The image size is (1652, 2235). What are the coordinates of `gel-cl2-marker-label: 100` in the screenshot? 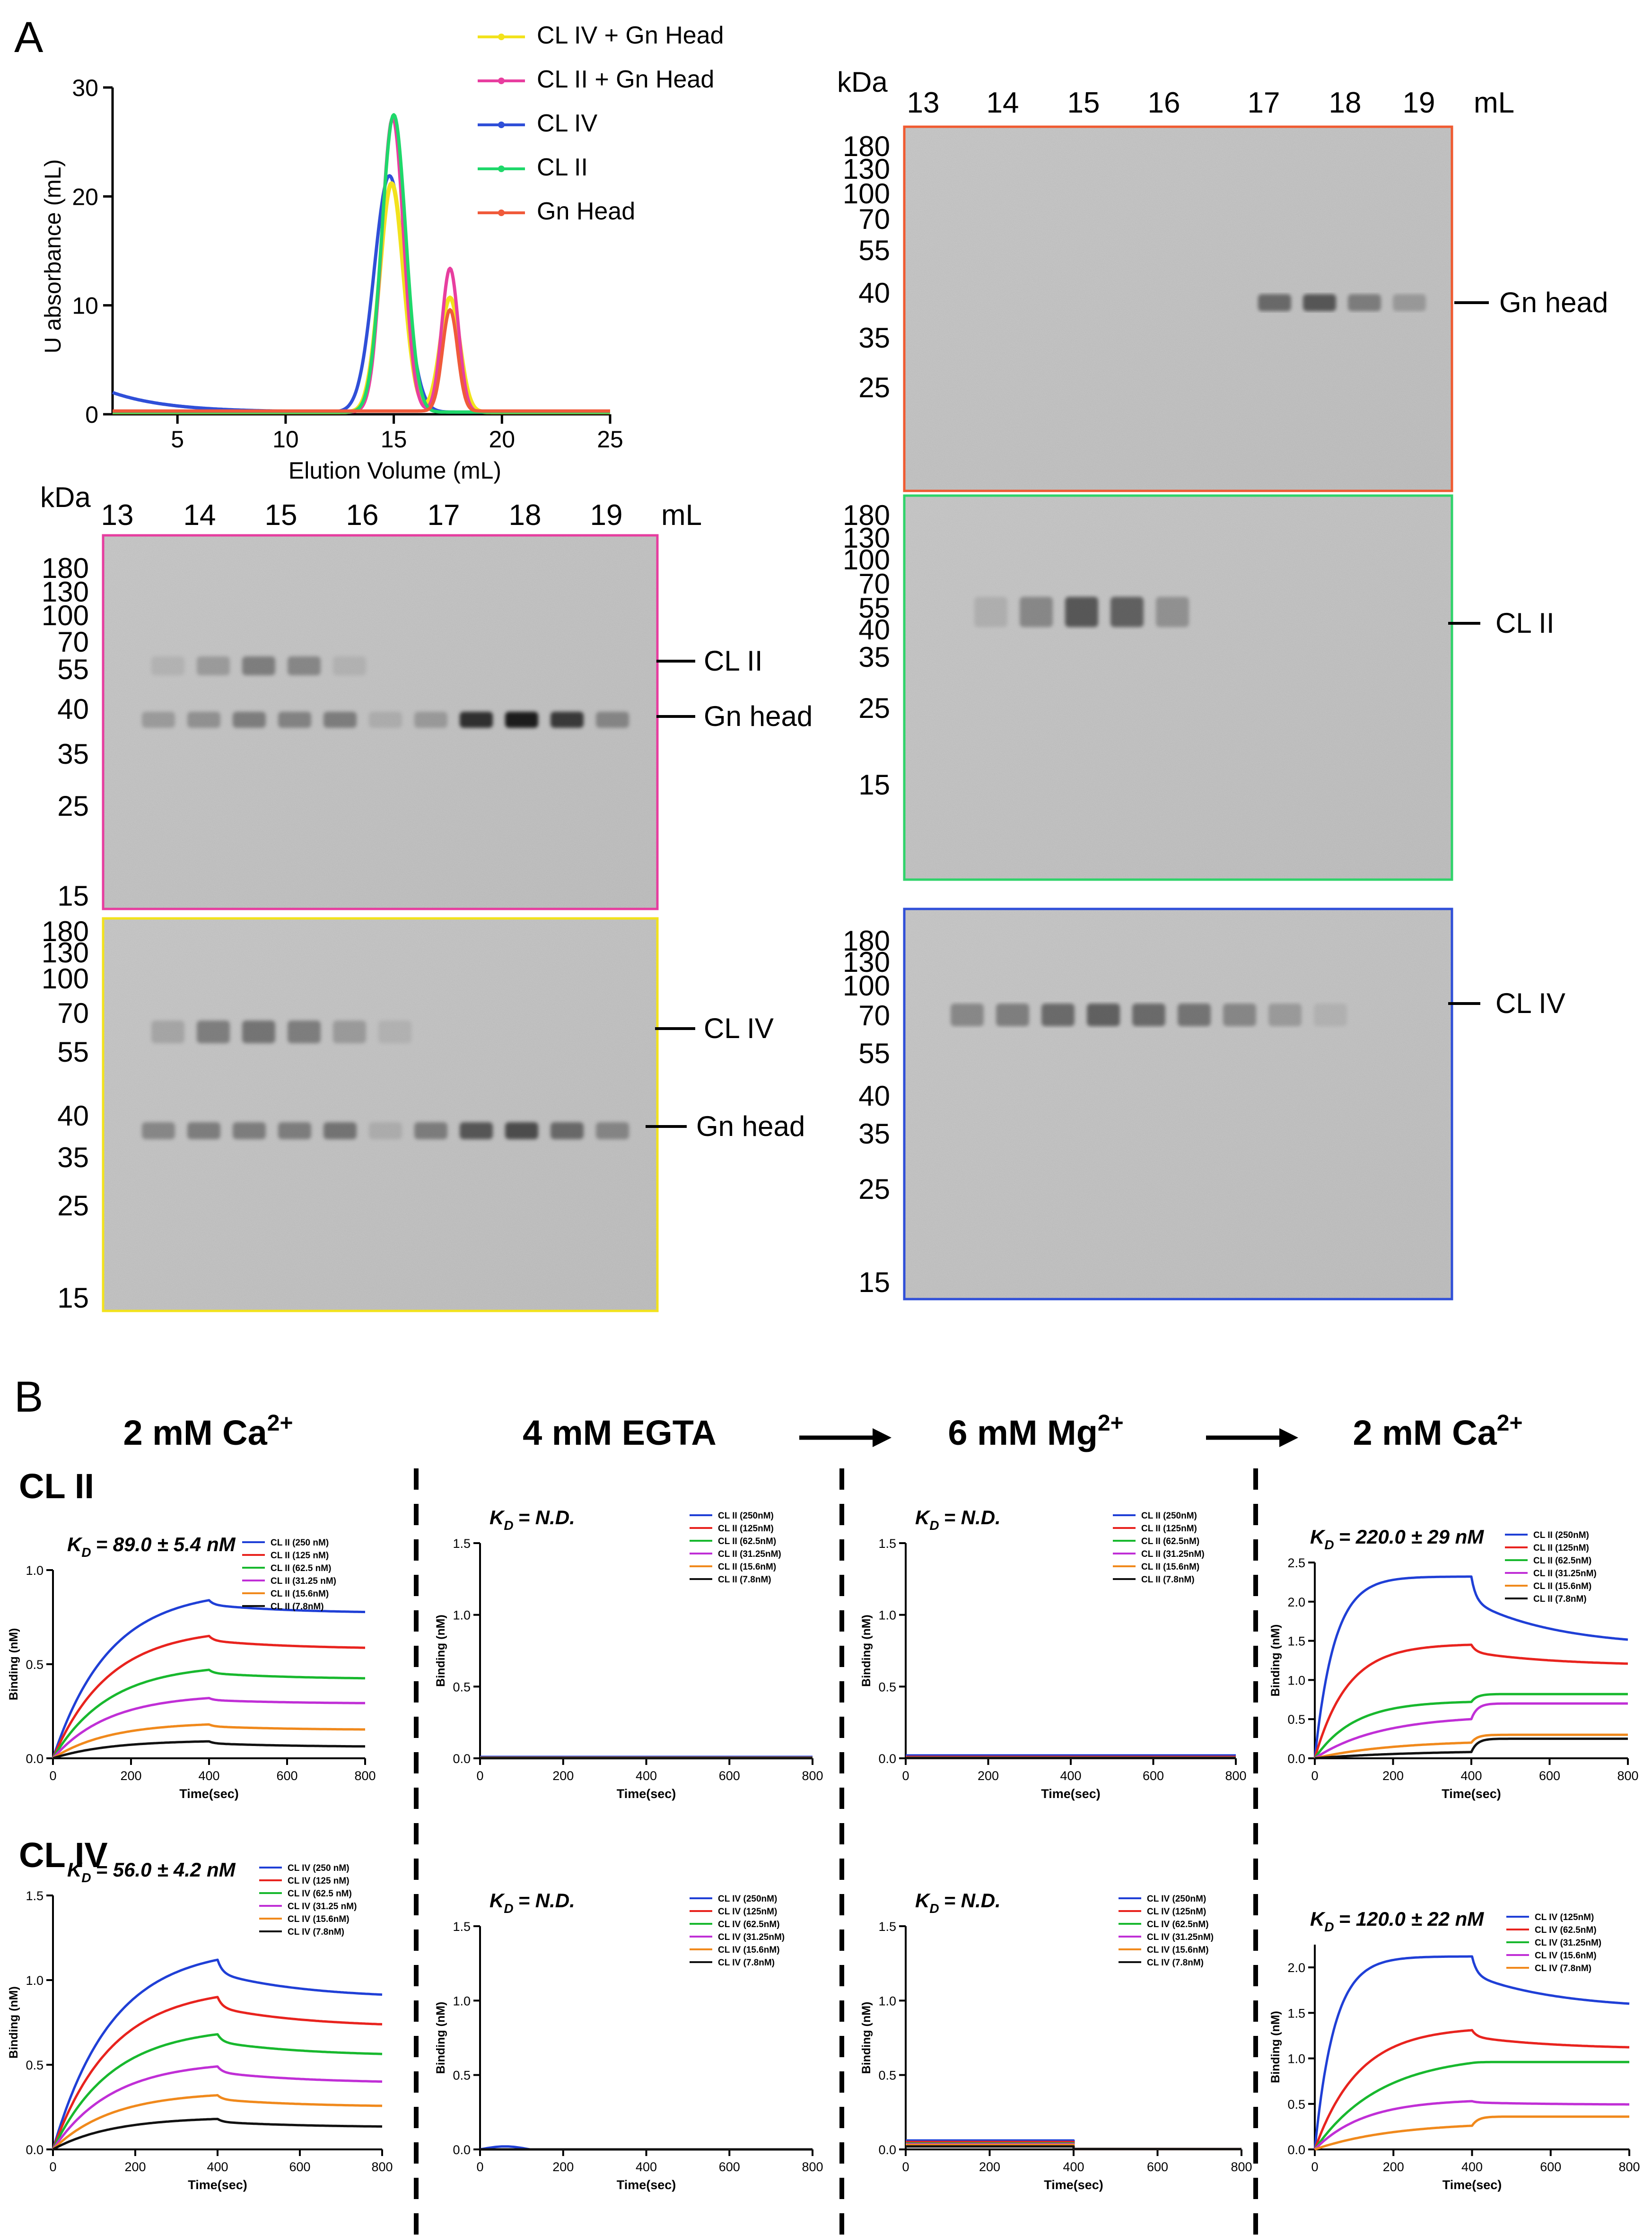 It's located at (866, 560).